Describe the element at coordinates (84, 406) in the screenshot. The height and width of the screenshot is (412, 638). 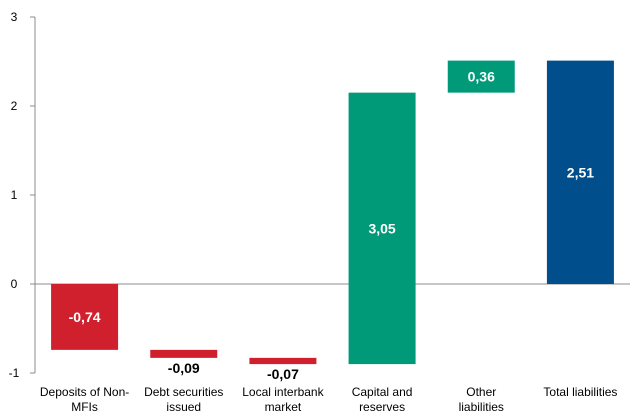
I see `category-label-line: MFIs` at that location.